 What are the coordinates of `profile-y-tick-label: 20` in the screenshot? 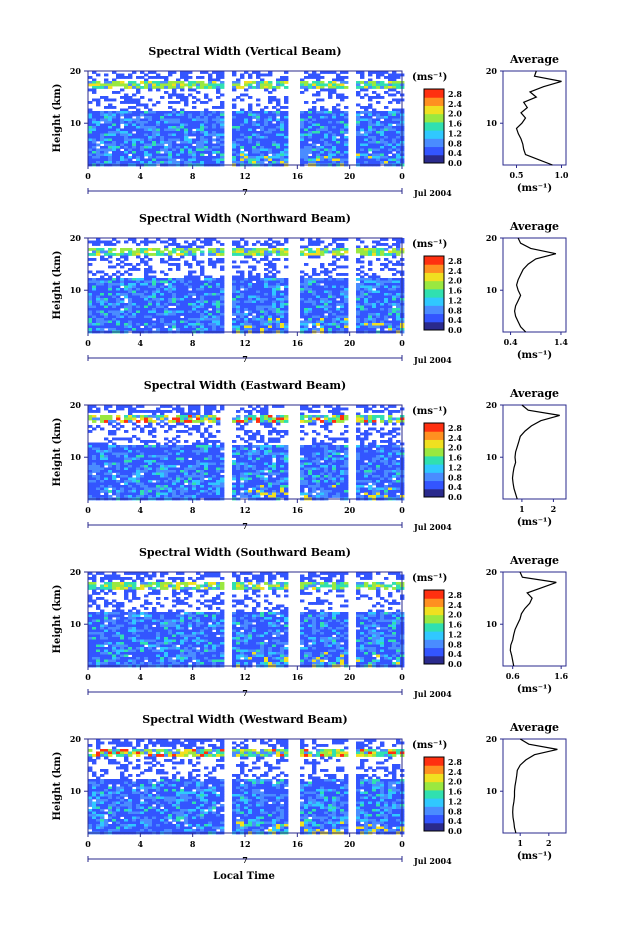 It's located at (492, 238).